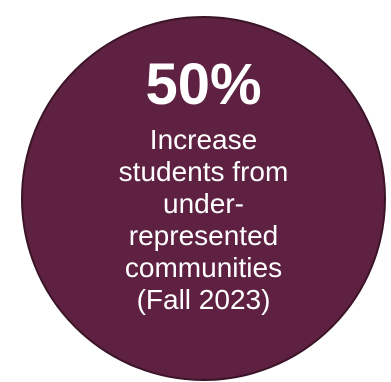 This screenshot has height=382, width=391. What do you see at coordinates (203, 84) in the screenshot?
I see `stat-value: 50%` at bounding box center [203, 84].